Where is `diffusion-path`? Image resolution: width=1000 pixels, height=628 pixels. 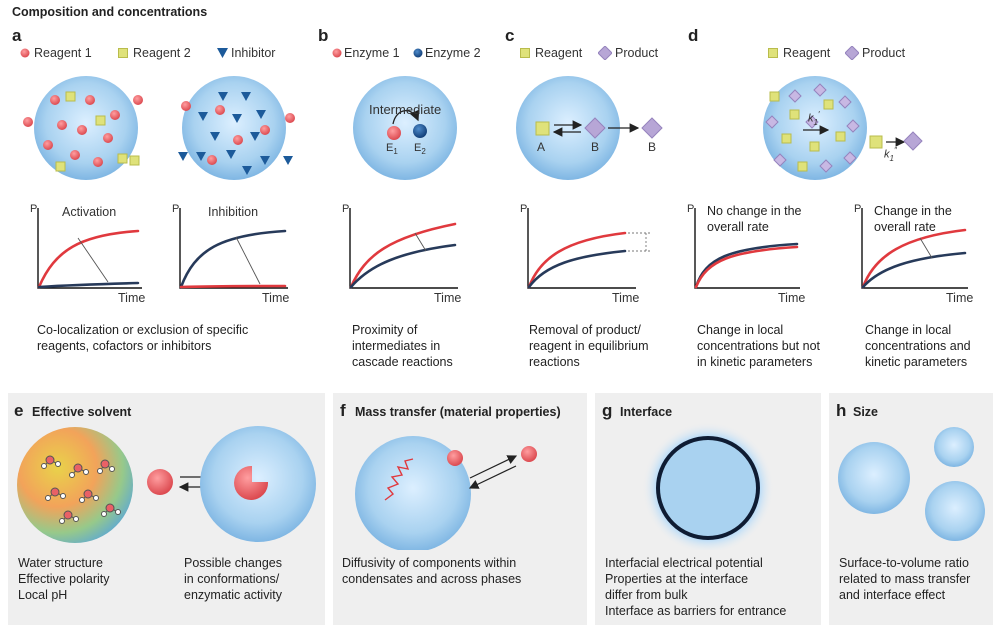 diffusion-path is located at coordinates (399, 479).